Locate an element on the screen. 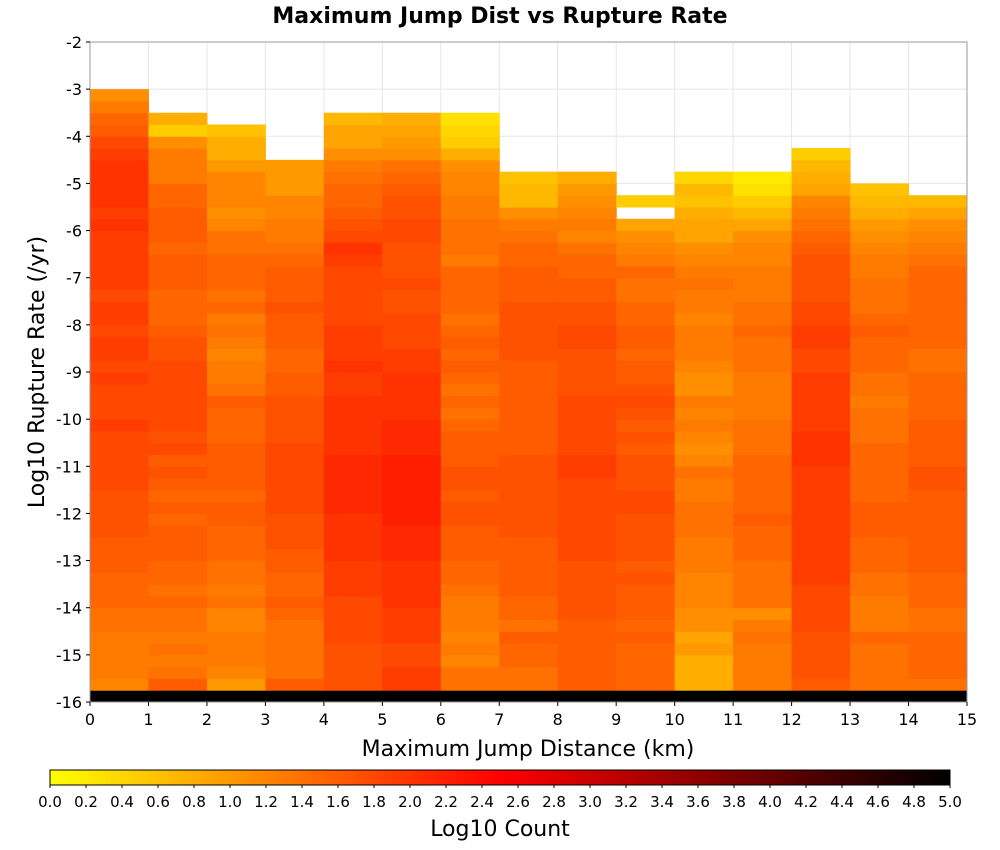 The image size is (1000, 850). x-tick-label: 10 is located at coordinates (674, 719).